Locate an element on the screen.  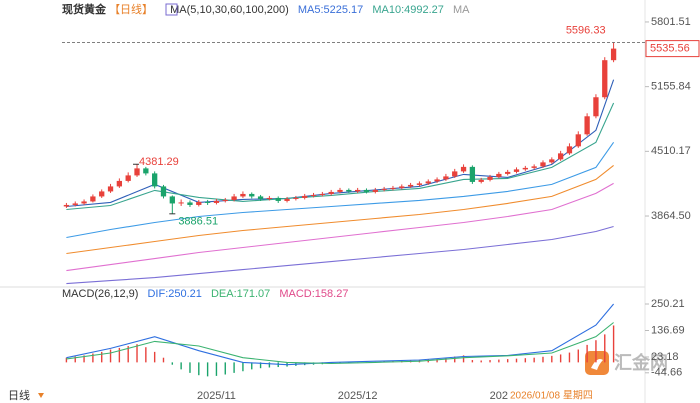
ma10-label: MA10:4992.27 is located at coordinates (408, 10).